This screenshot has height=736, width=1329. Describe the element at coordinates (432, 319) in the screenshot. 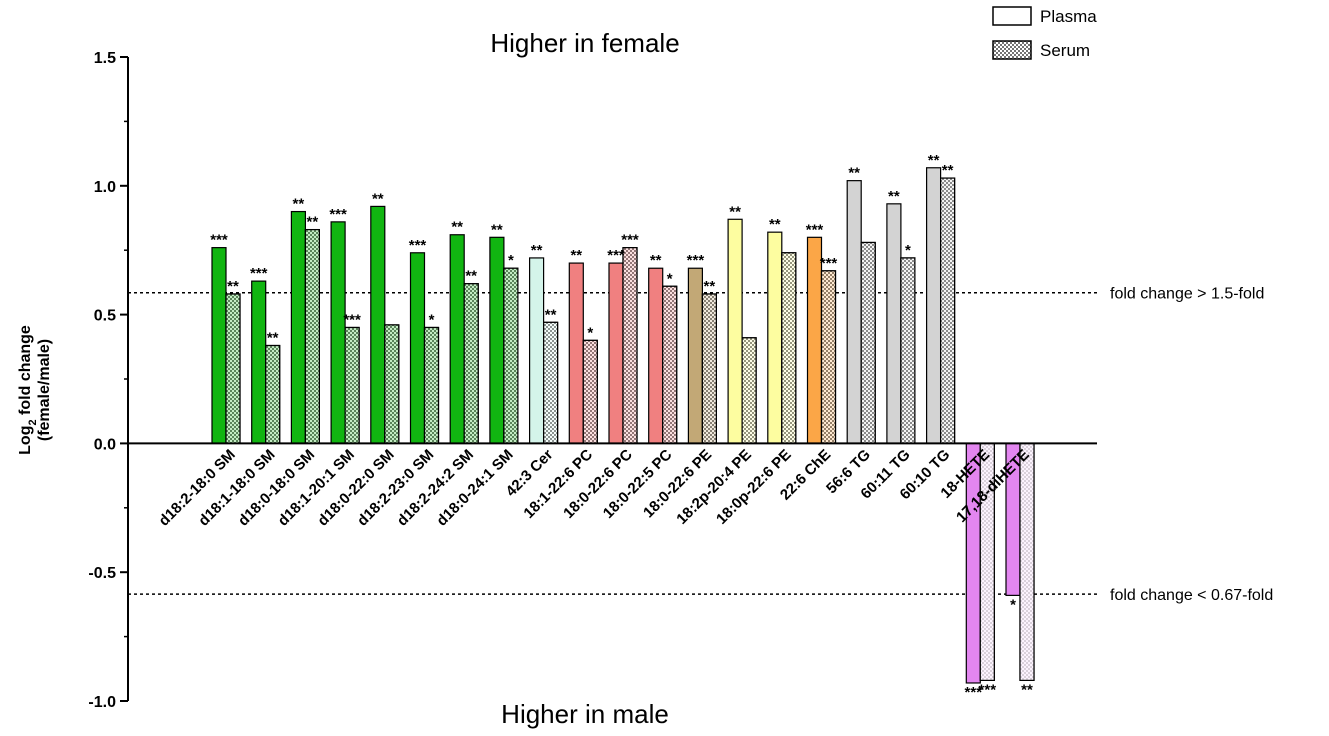

I see `significance-serum-5: *` at that location.